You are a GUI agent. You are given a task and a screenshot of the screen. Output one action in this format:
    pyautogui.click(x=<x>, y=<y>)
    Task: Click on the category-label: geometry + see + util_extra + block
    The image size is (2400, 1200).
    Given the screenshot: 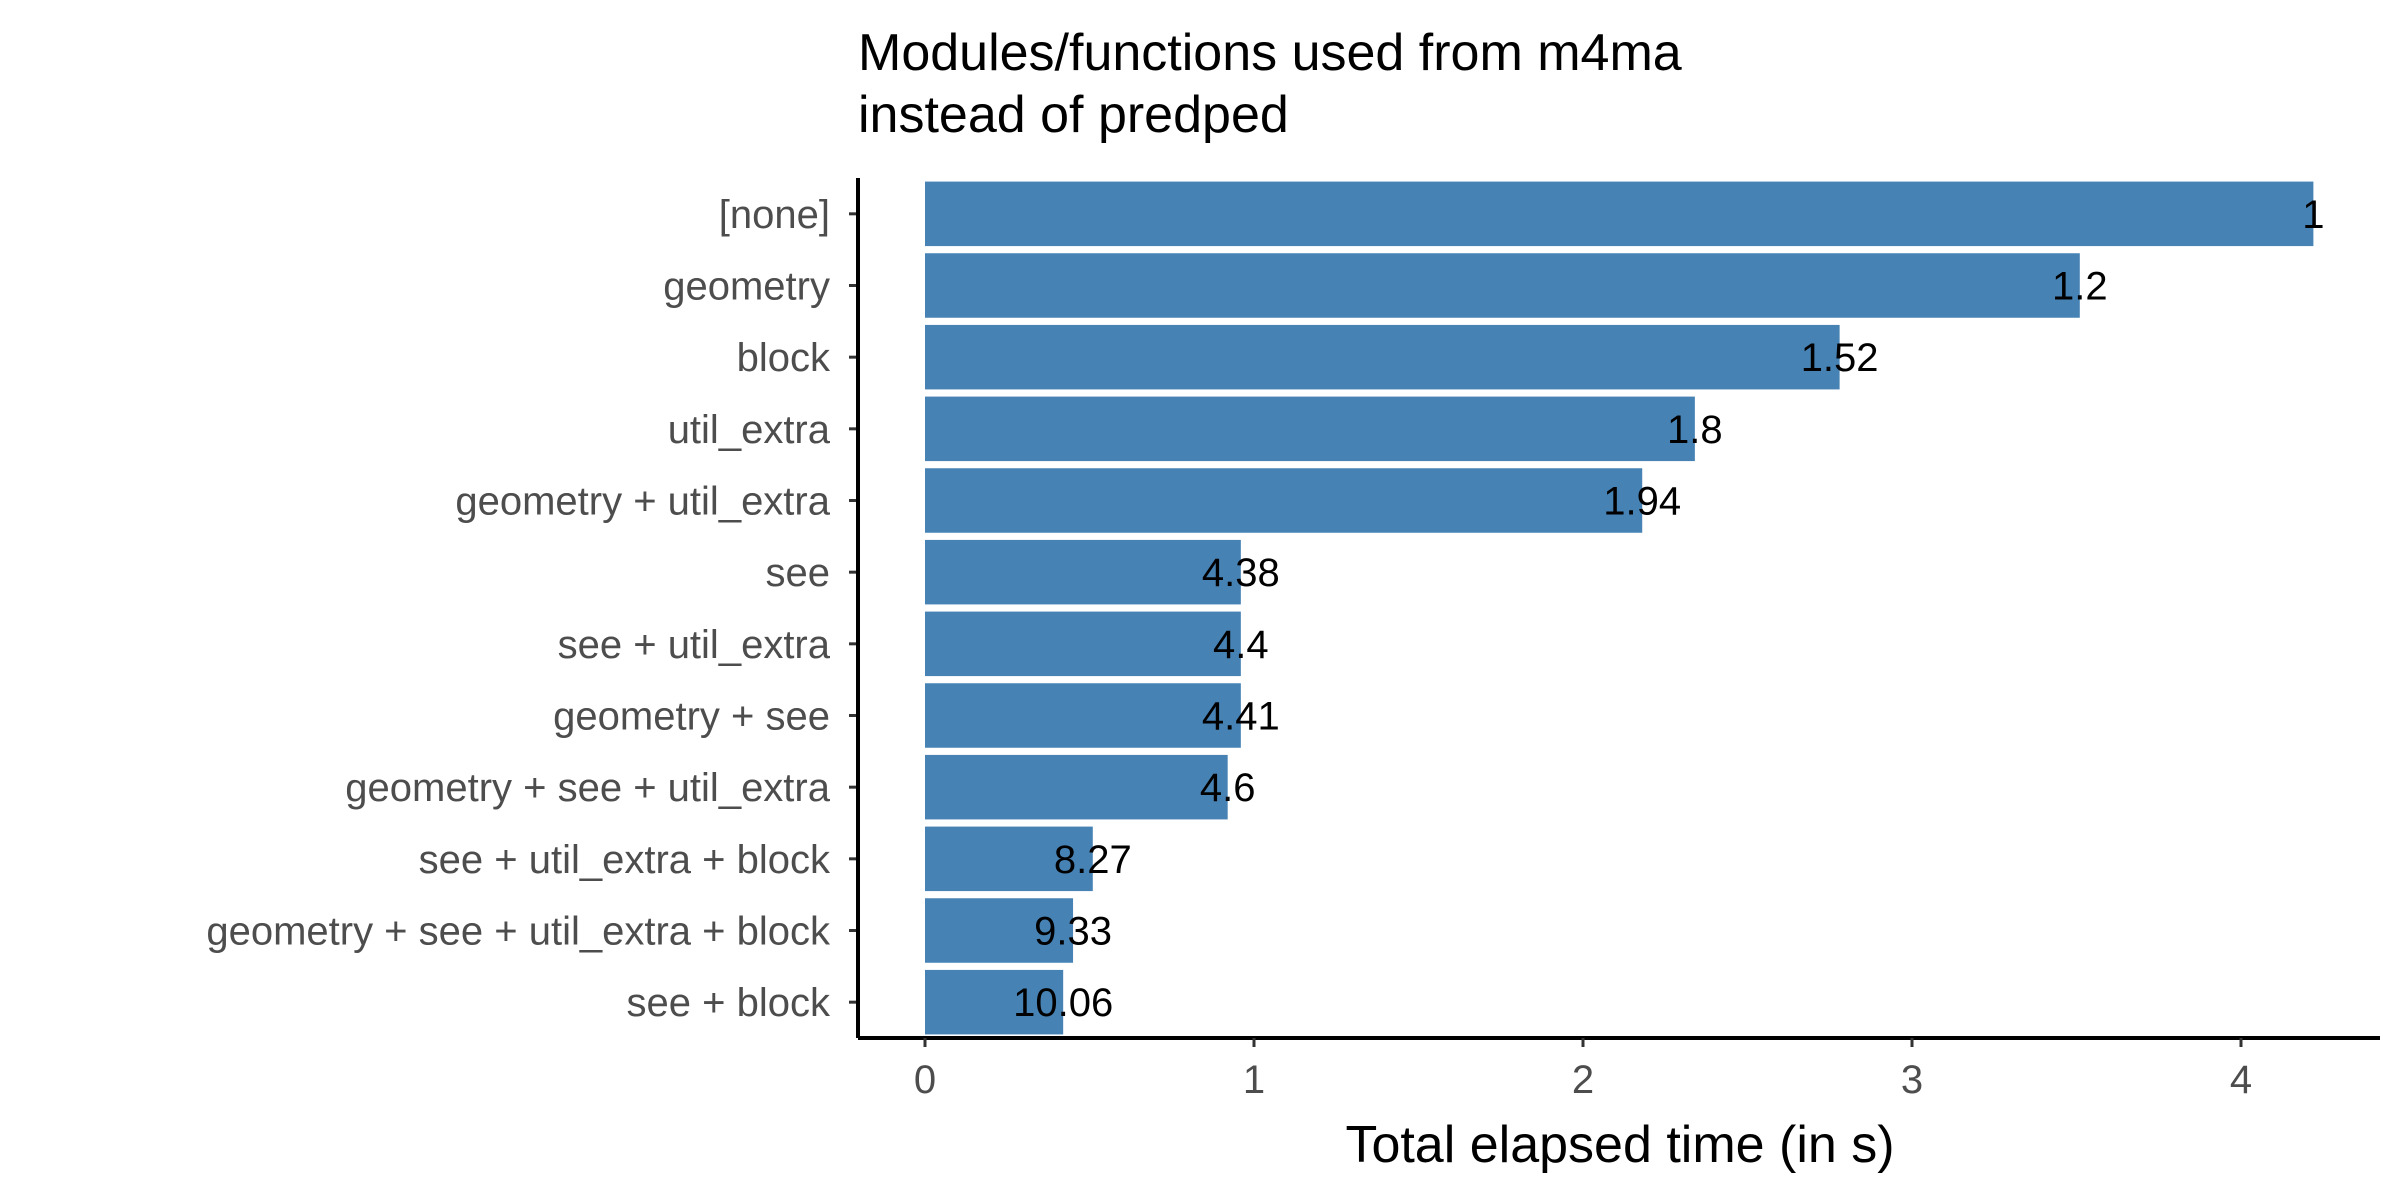 What is the action you would take?
    pyautogui.click(x=518, y=932)
    